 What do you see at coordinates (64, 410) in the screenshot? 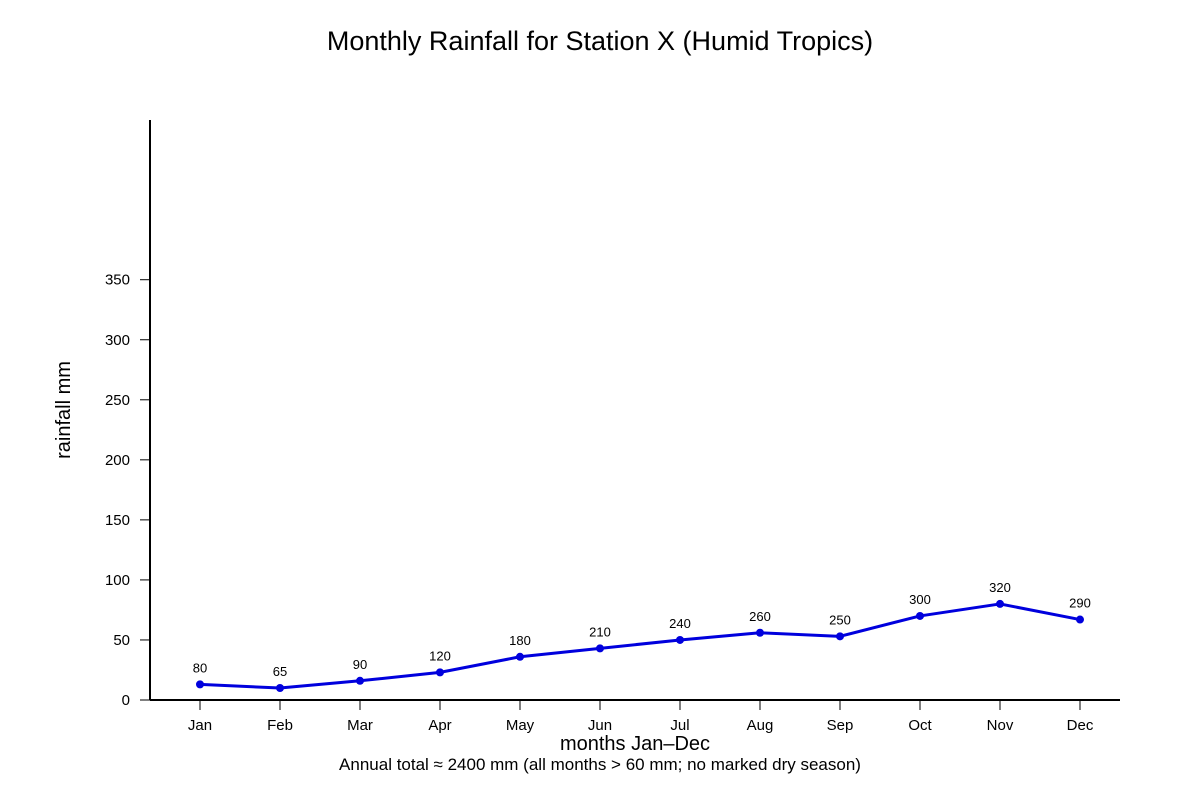
I see `y-axis-title: rainfall mm` at bounding box center [64, 410].